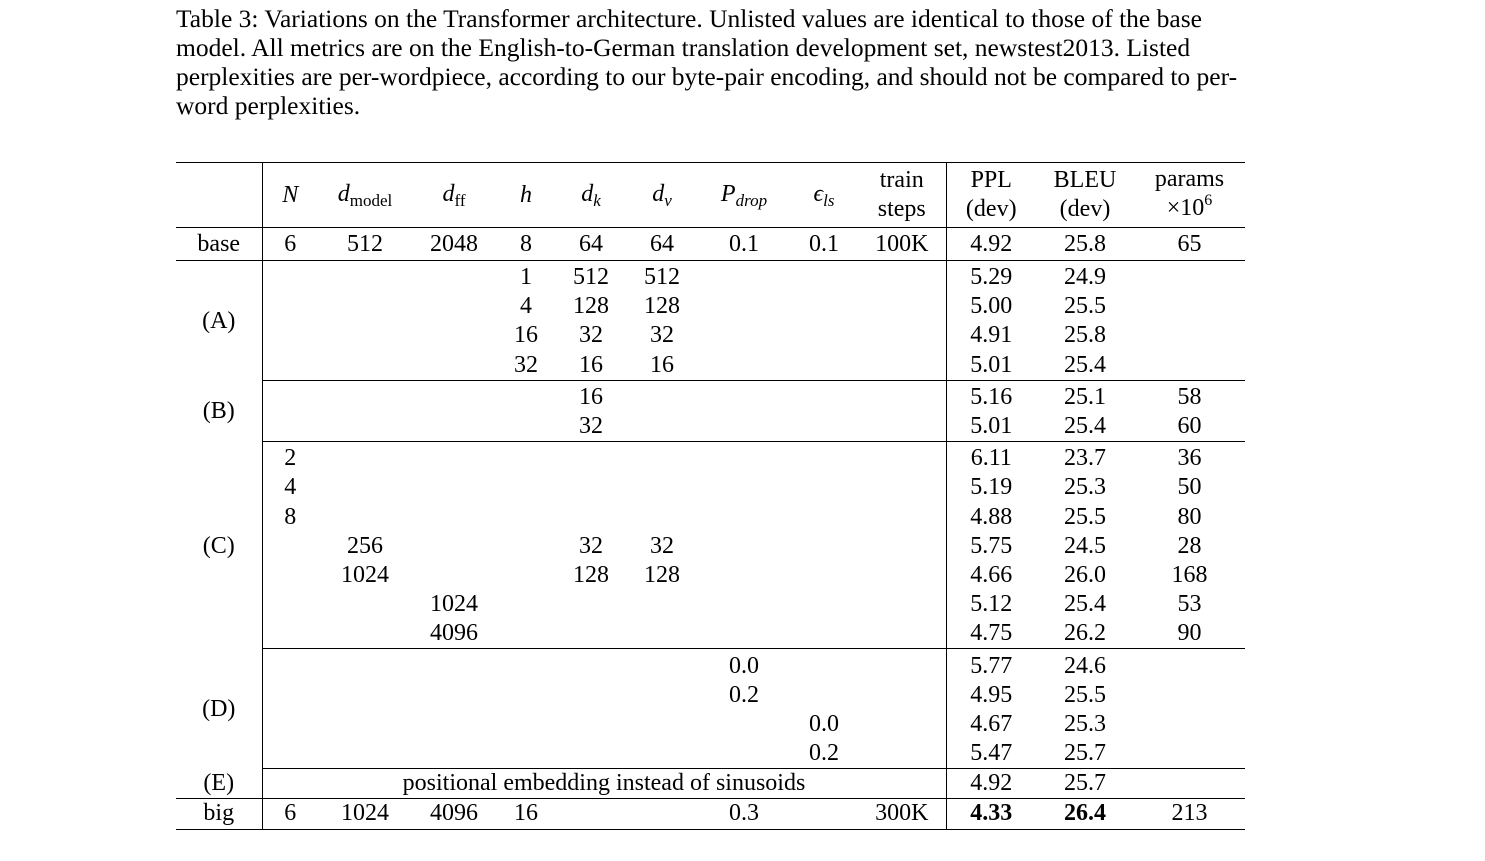 The width and height of the screenshot is (1485, 861). I want to click on table-cell: 4.91, so click(991, 335).